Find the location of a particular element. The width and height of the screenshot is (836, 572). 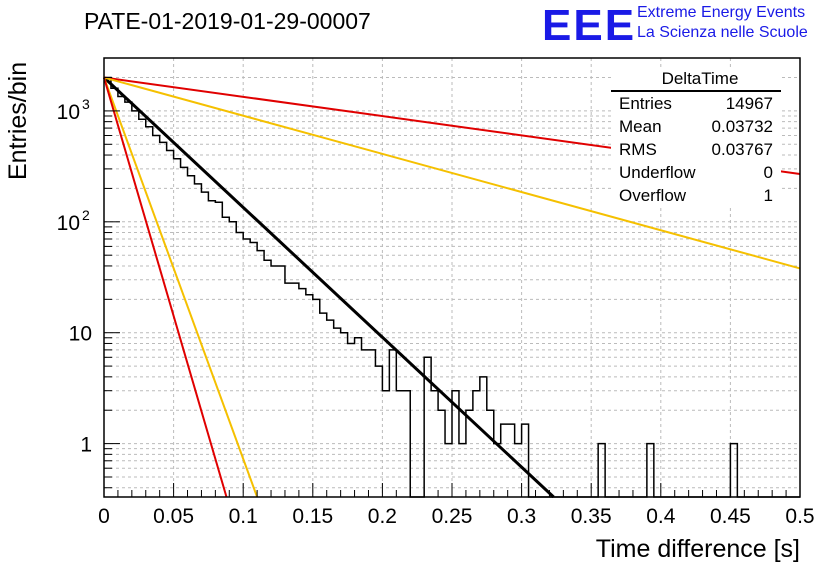

x-tick-label: 0 is located at coordinates (104, 516).